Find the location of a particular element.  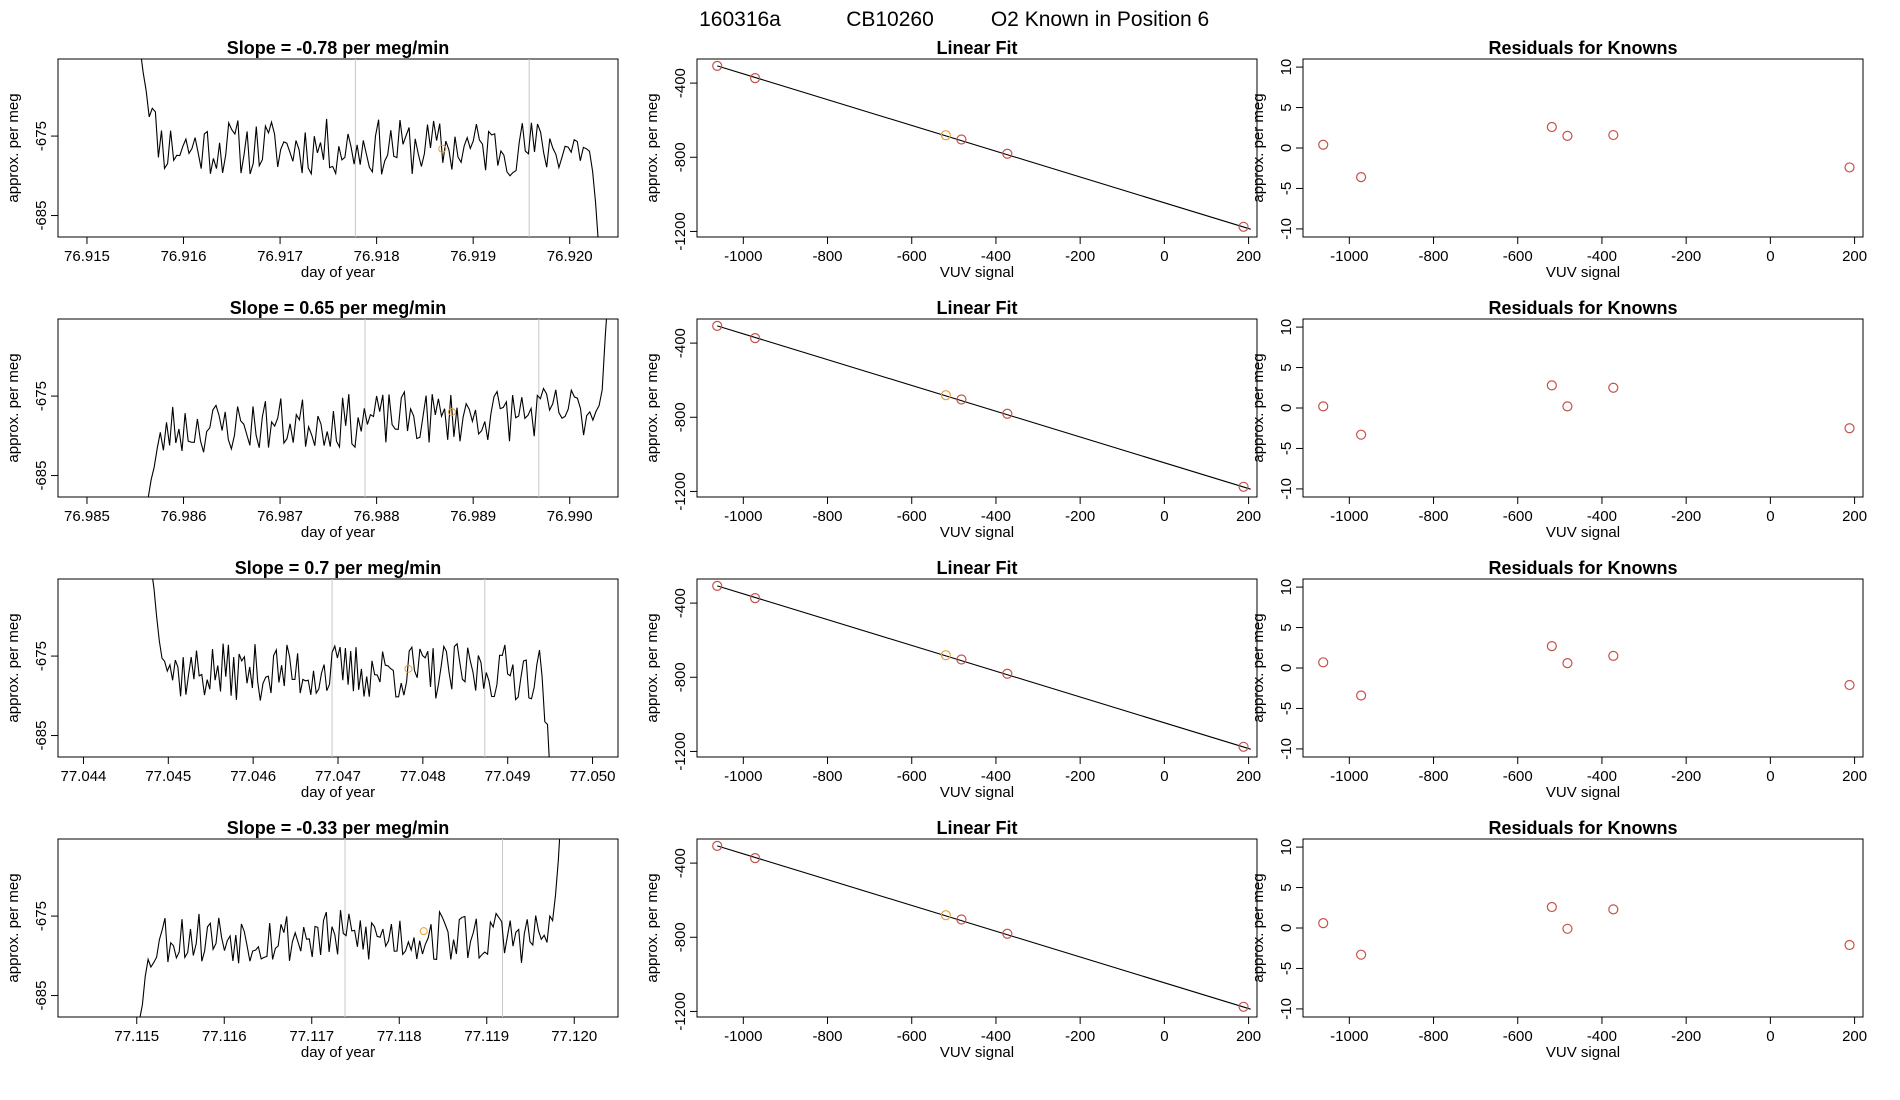

x-tick-label: 76.917 is located at coordinates (280, 256).